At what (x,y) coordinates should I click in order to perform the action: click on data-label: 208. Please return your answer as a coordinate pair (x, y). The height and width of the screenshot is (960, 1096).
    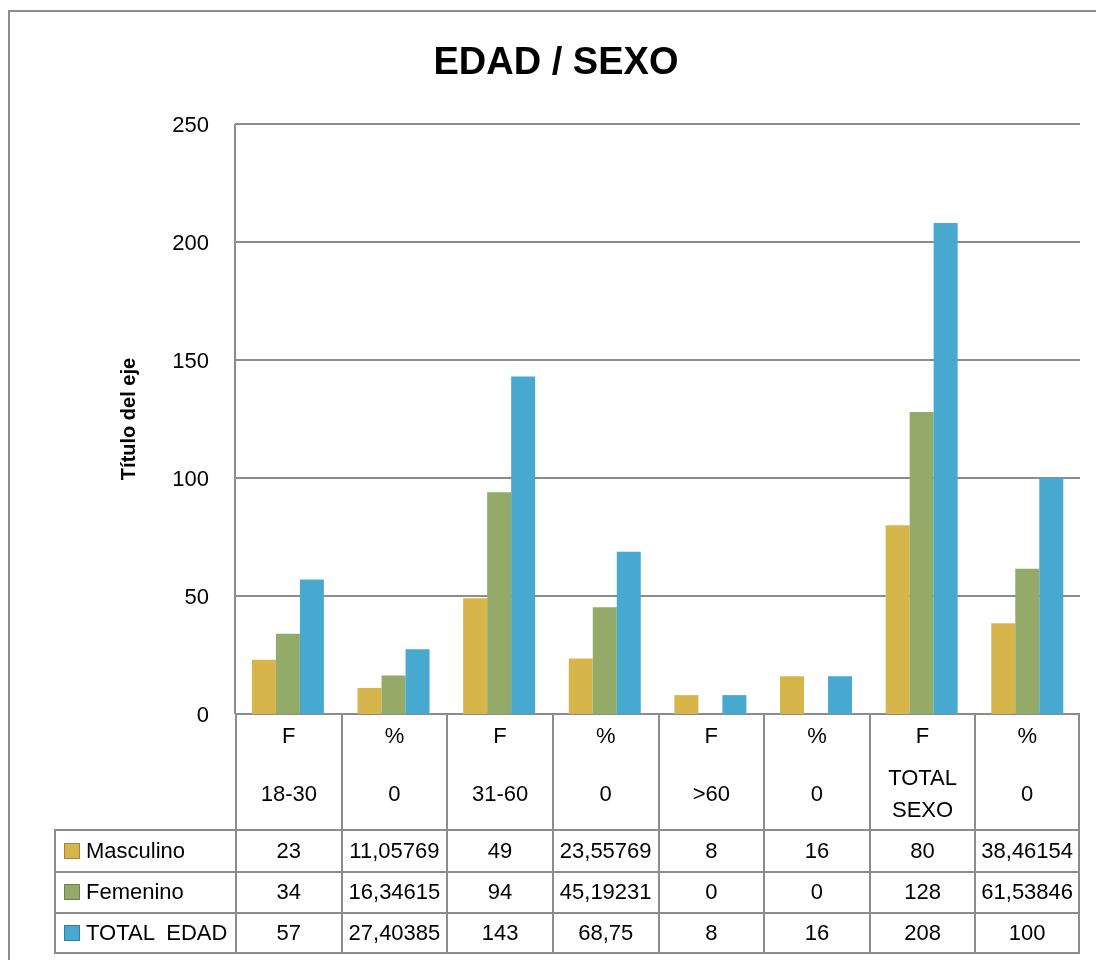
    Looking at the image, I should click on (922, 933).